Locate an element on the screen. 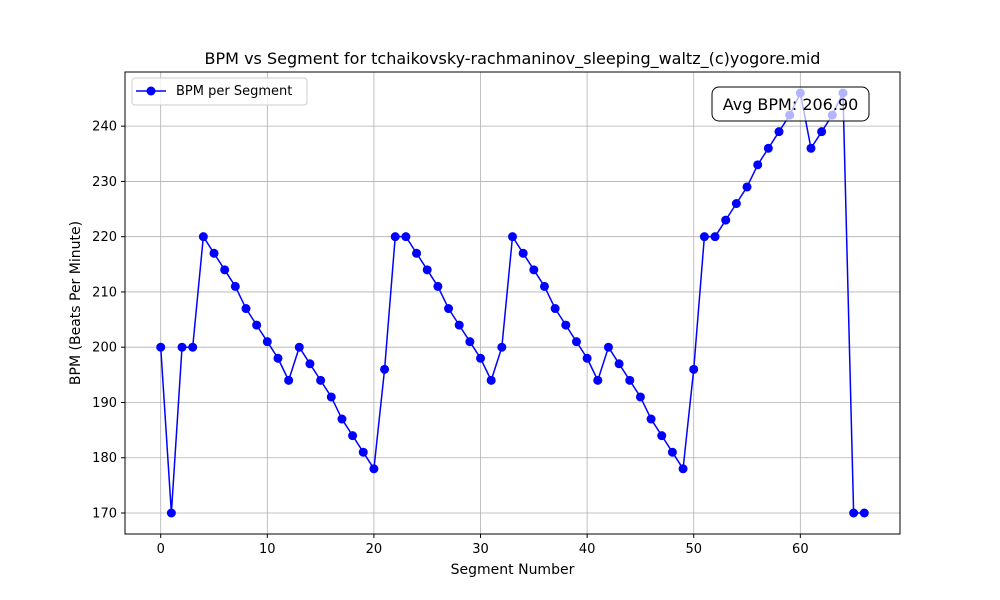 This screenshot has height=600, width=1000. y-tick-label: 210 is located at coordinates (104, 292).